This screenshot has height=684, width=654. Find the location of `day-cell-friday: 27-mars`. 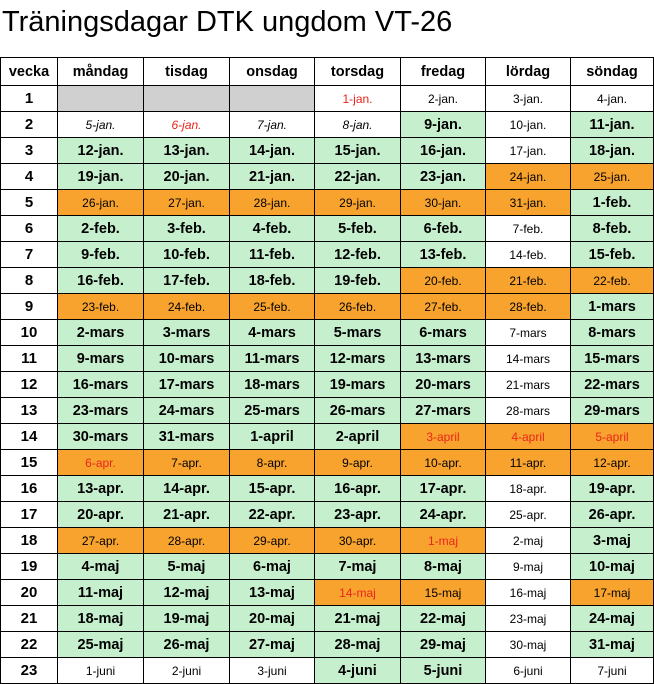

day-cell-friday: 27-mars is located at coordinates (443, 410).